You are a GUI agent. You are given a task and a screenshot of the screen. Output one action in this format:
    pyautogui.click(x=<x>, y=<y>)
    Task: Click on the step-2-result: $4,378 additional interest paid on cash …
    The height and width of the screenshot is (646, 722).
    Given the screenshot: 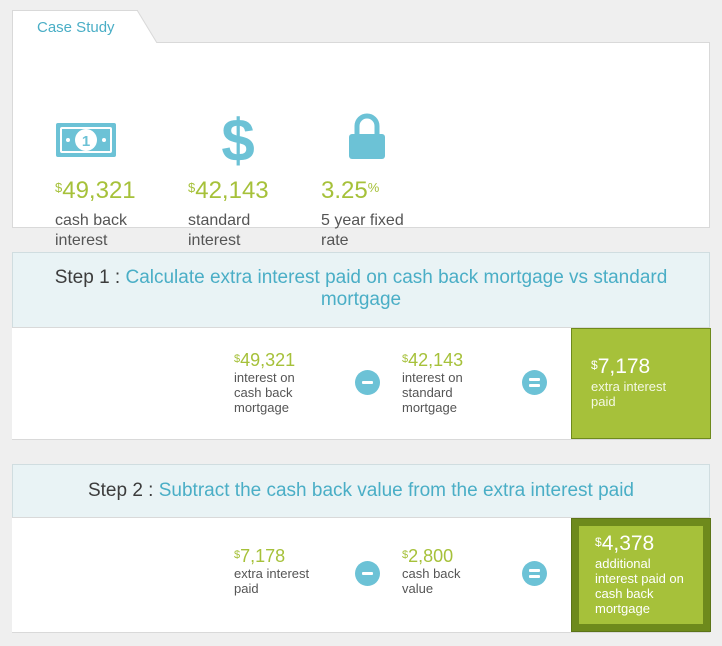 What is the action you would take?
    pyautogui.click(x=641, y=575)
    